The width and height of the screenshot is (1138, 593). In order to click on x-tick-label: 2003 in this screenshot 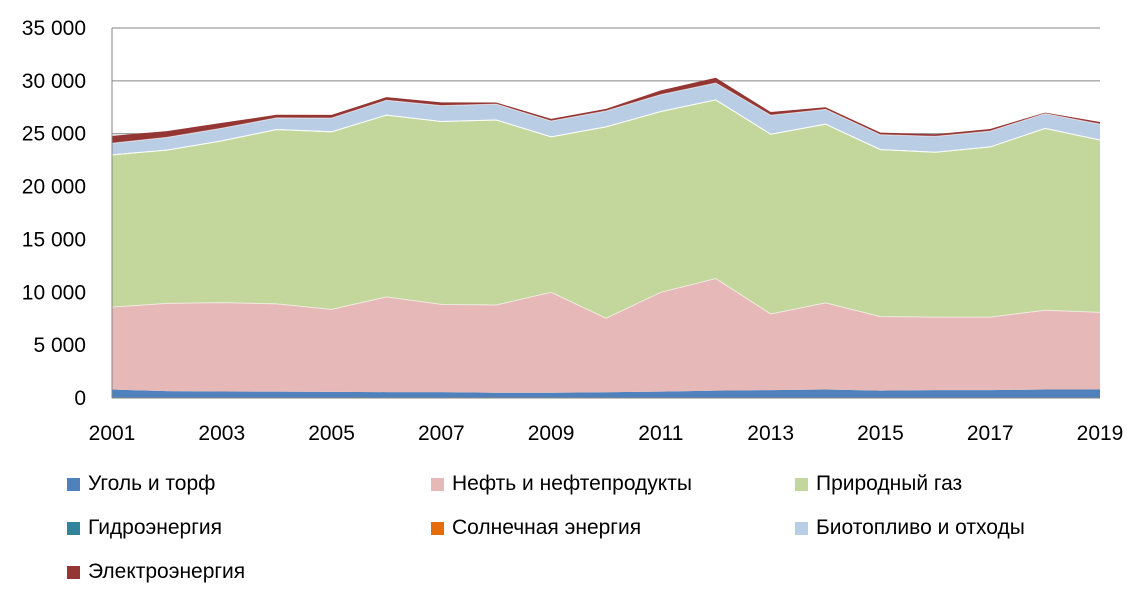, I will do `click(221, 433)`.